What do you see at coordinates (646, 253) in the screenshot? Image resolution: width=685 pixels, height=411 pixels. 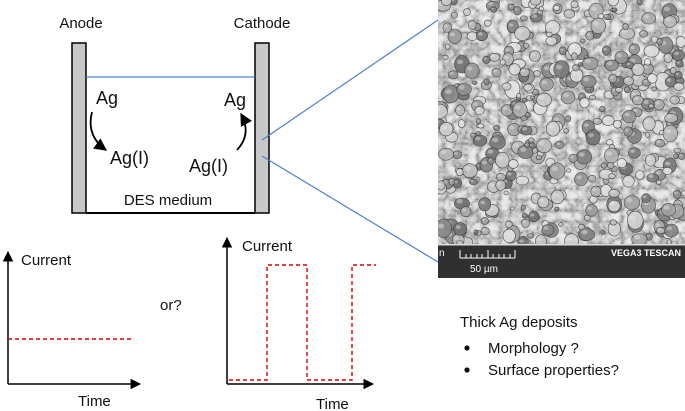 I see `sem-instrument-label: VEGA3 TESCAN` at bounding box center [646, 253].